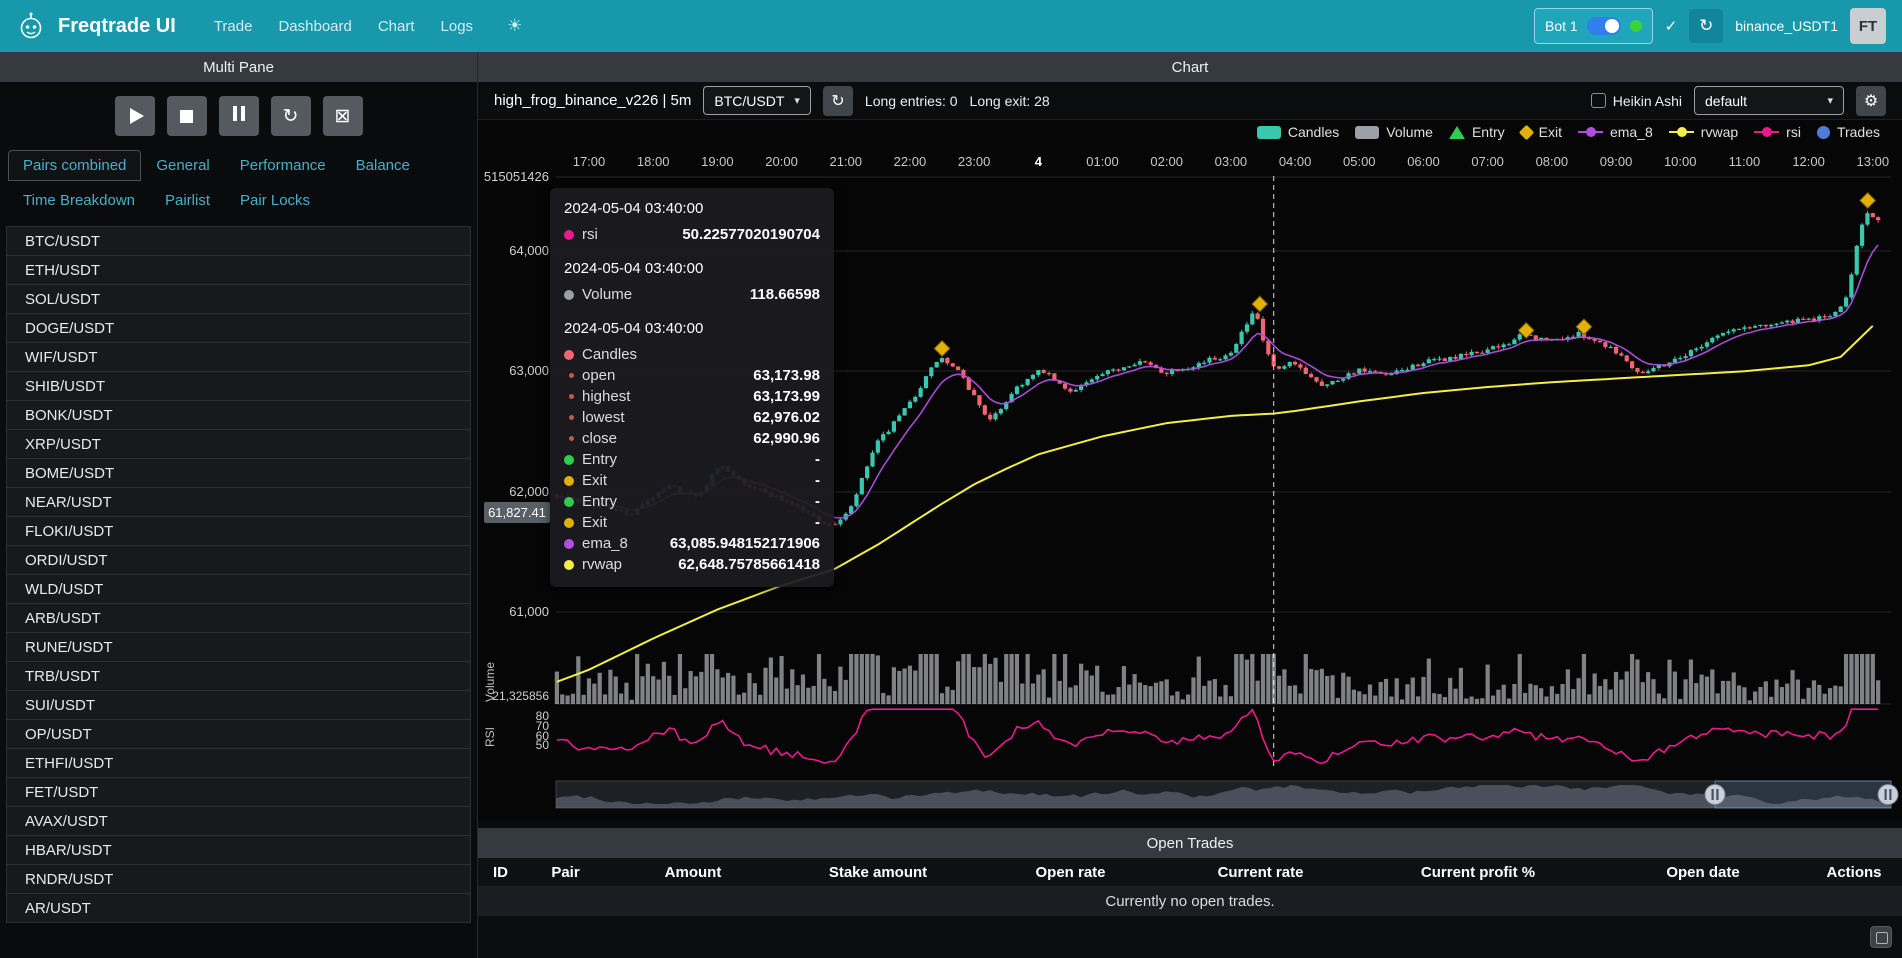 This screenshot has width=1902, height=958. I want to click on legend-label: rsi, so click(1793, 132).